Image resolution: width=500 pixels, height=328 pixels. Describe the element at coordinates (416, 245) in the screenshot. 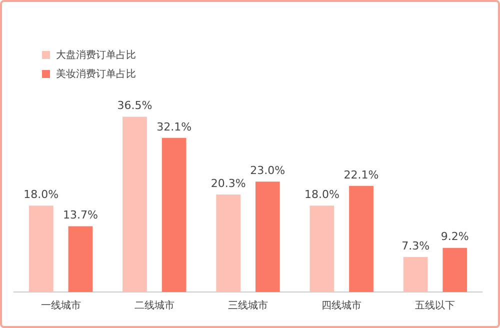

I see `data-label: 7.3%` at that location.